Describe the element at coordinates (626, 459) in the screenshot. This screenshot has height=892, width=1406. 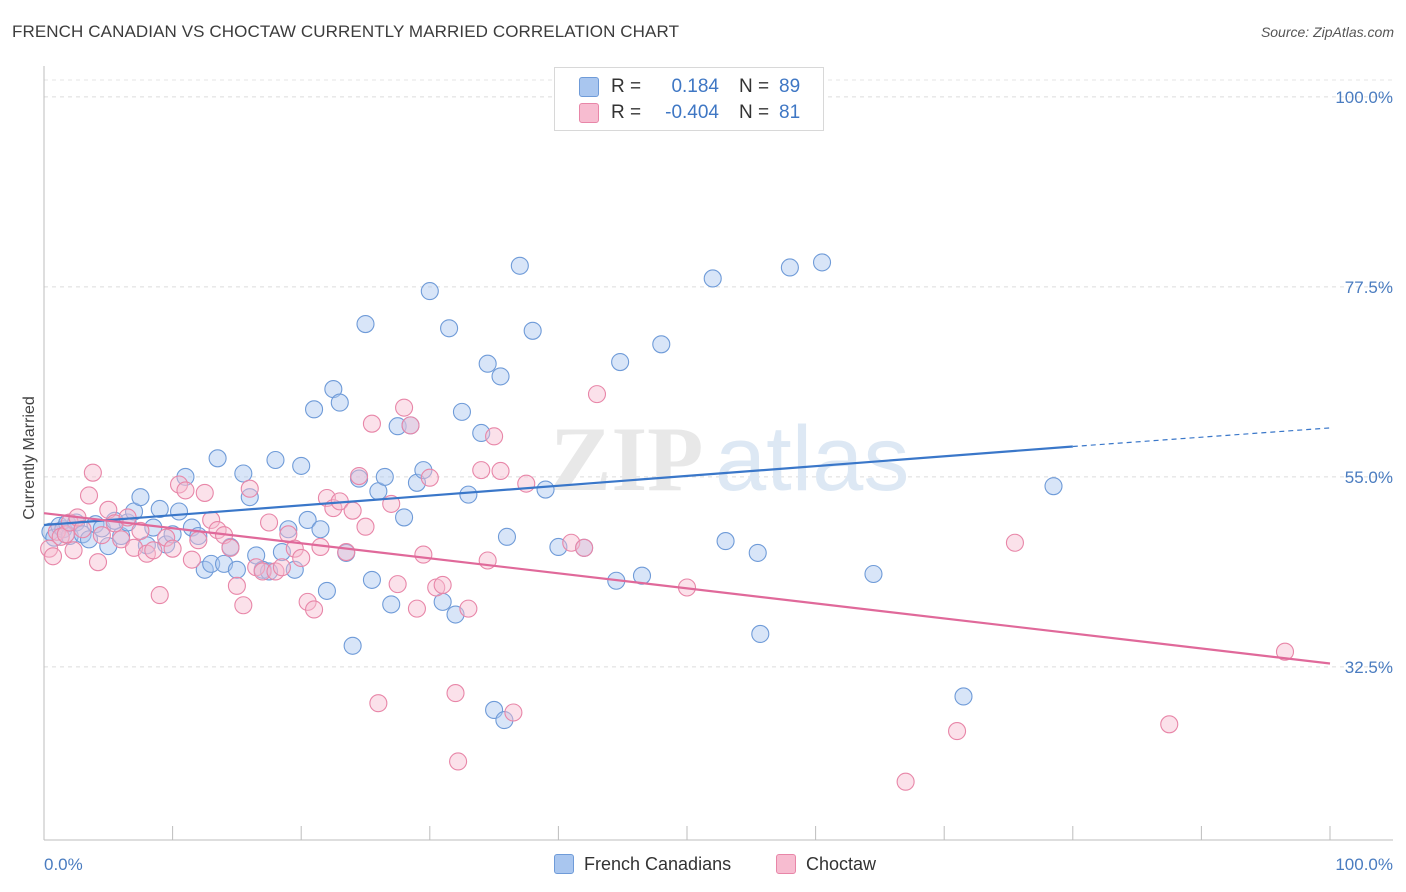
I see `watermark-zip: ZIP` at that location.